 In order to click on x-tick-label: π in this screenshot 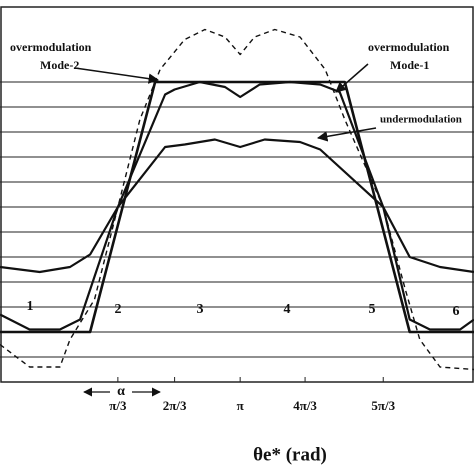, I will do `click(240, 405)`.